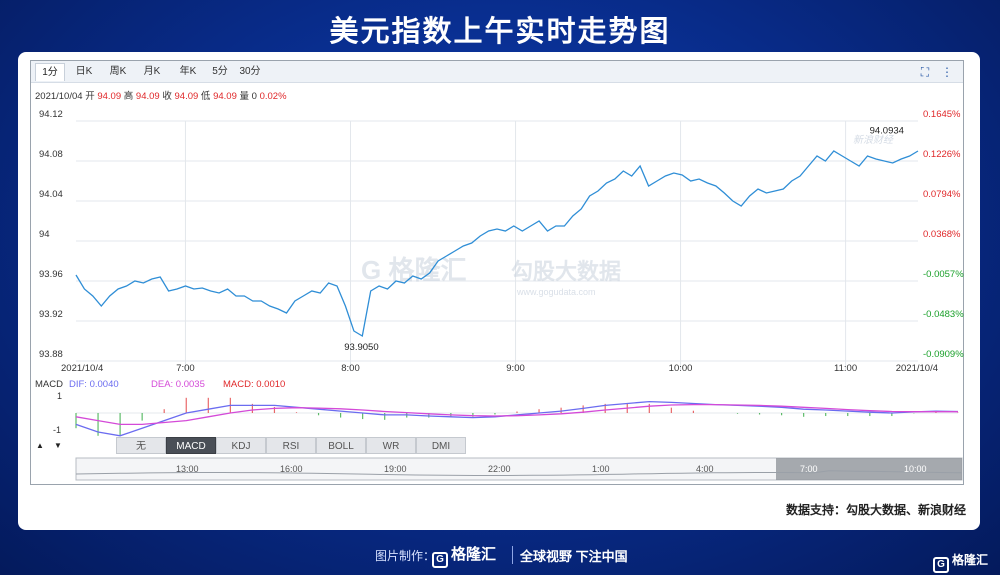 This screenshot has width=1000, height=575. Describe the element at coordinates (90, 96) in the screenshot. I see `open-label: 开` at that location.